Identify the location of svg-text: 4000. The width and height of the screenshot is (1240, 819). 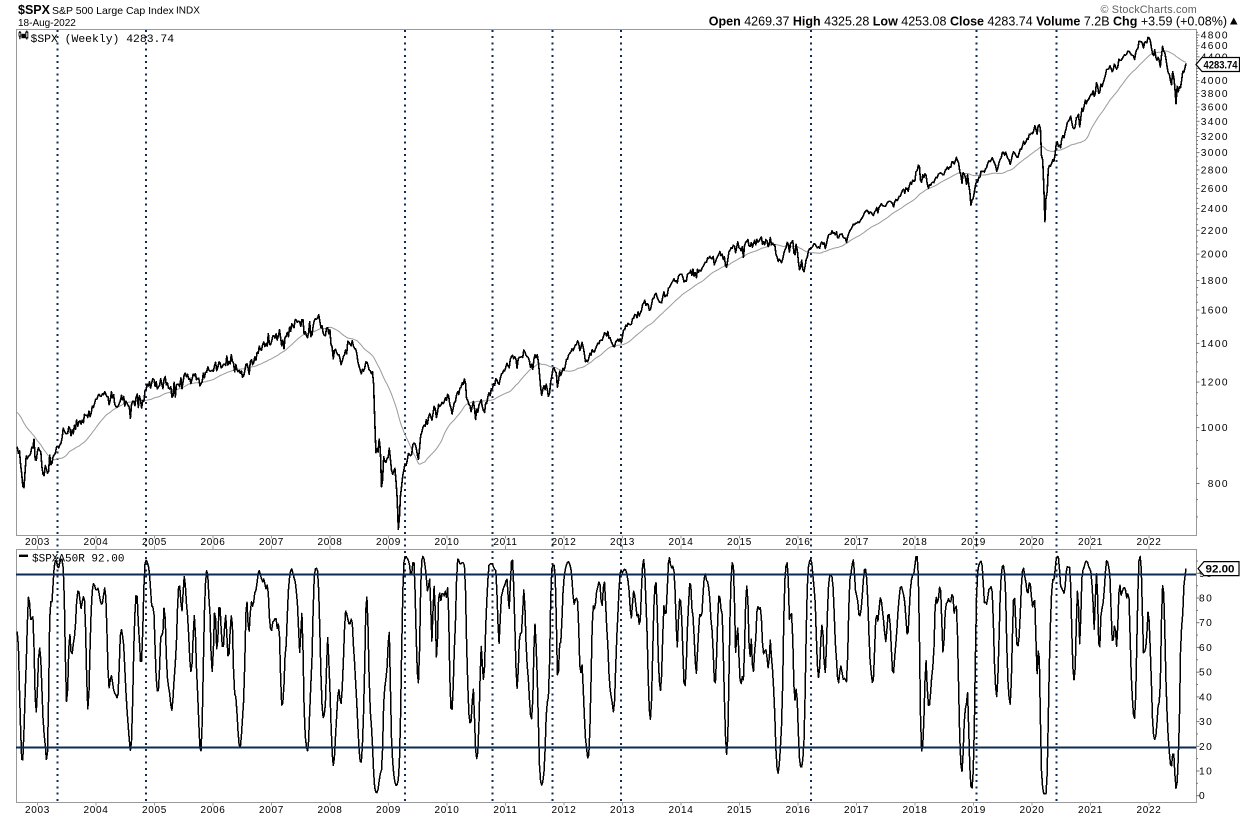
(1215, 81).